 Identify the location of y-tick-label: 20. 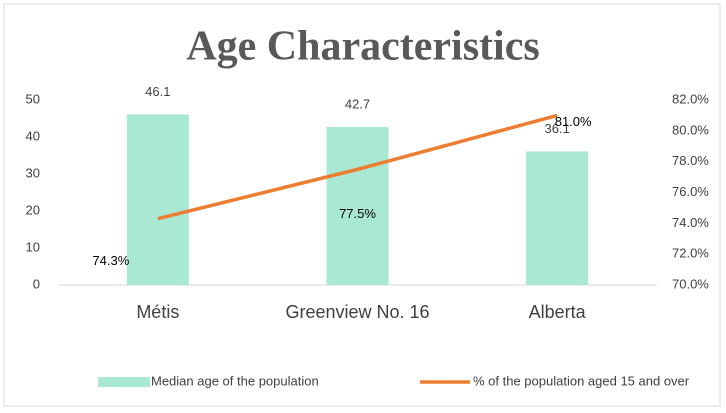
(33, 209).